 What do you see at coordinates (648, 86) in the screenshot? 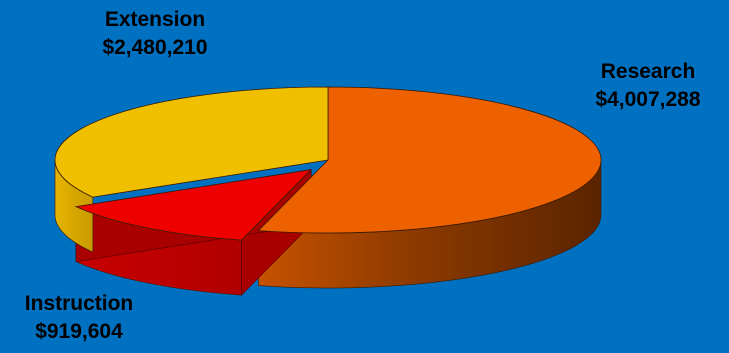
I see `slice-label-research: Research $4,007,288` at bounding box center [648, 86].